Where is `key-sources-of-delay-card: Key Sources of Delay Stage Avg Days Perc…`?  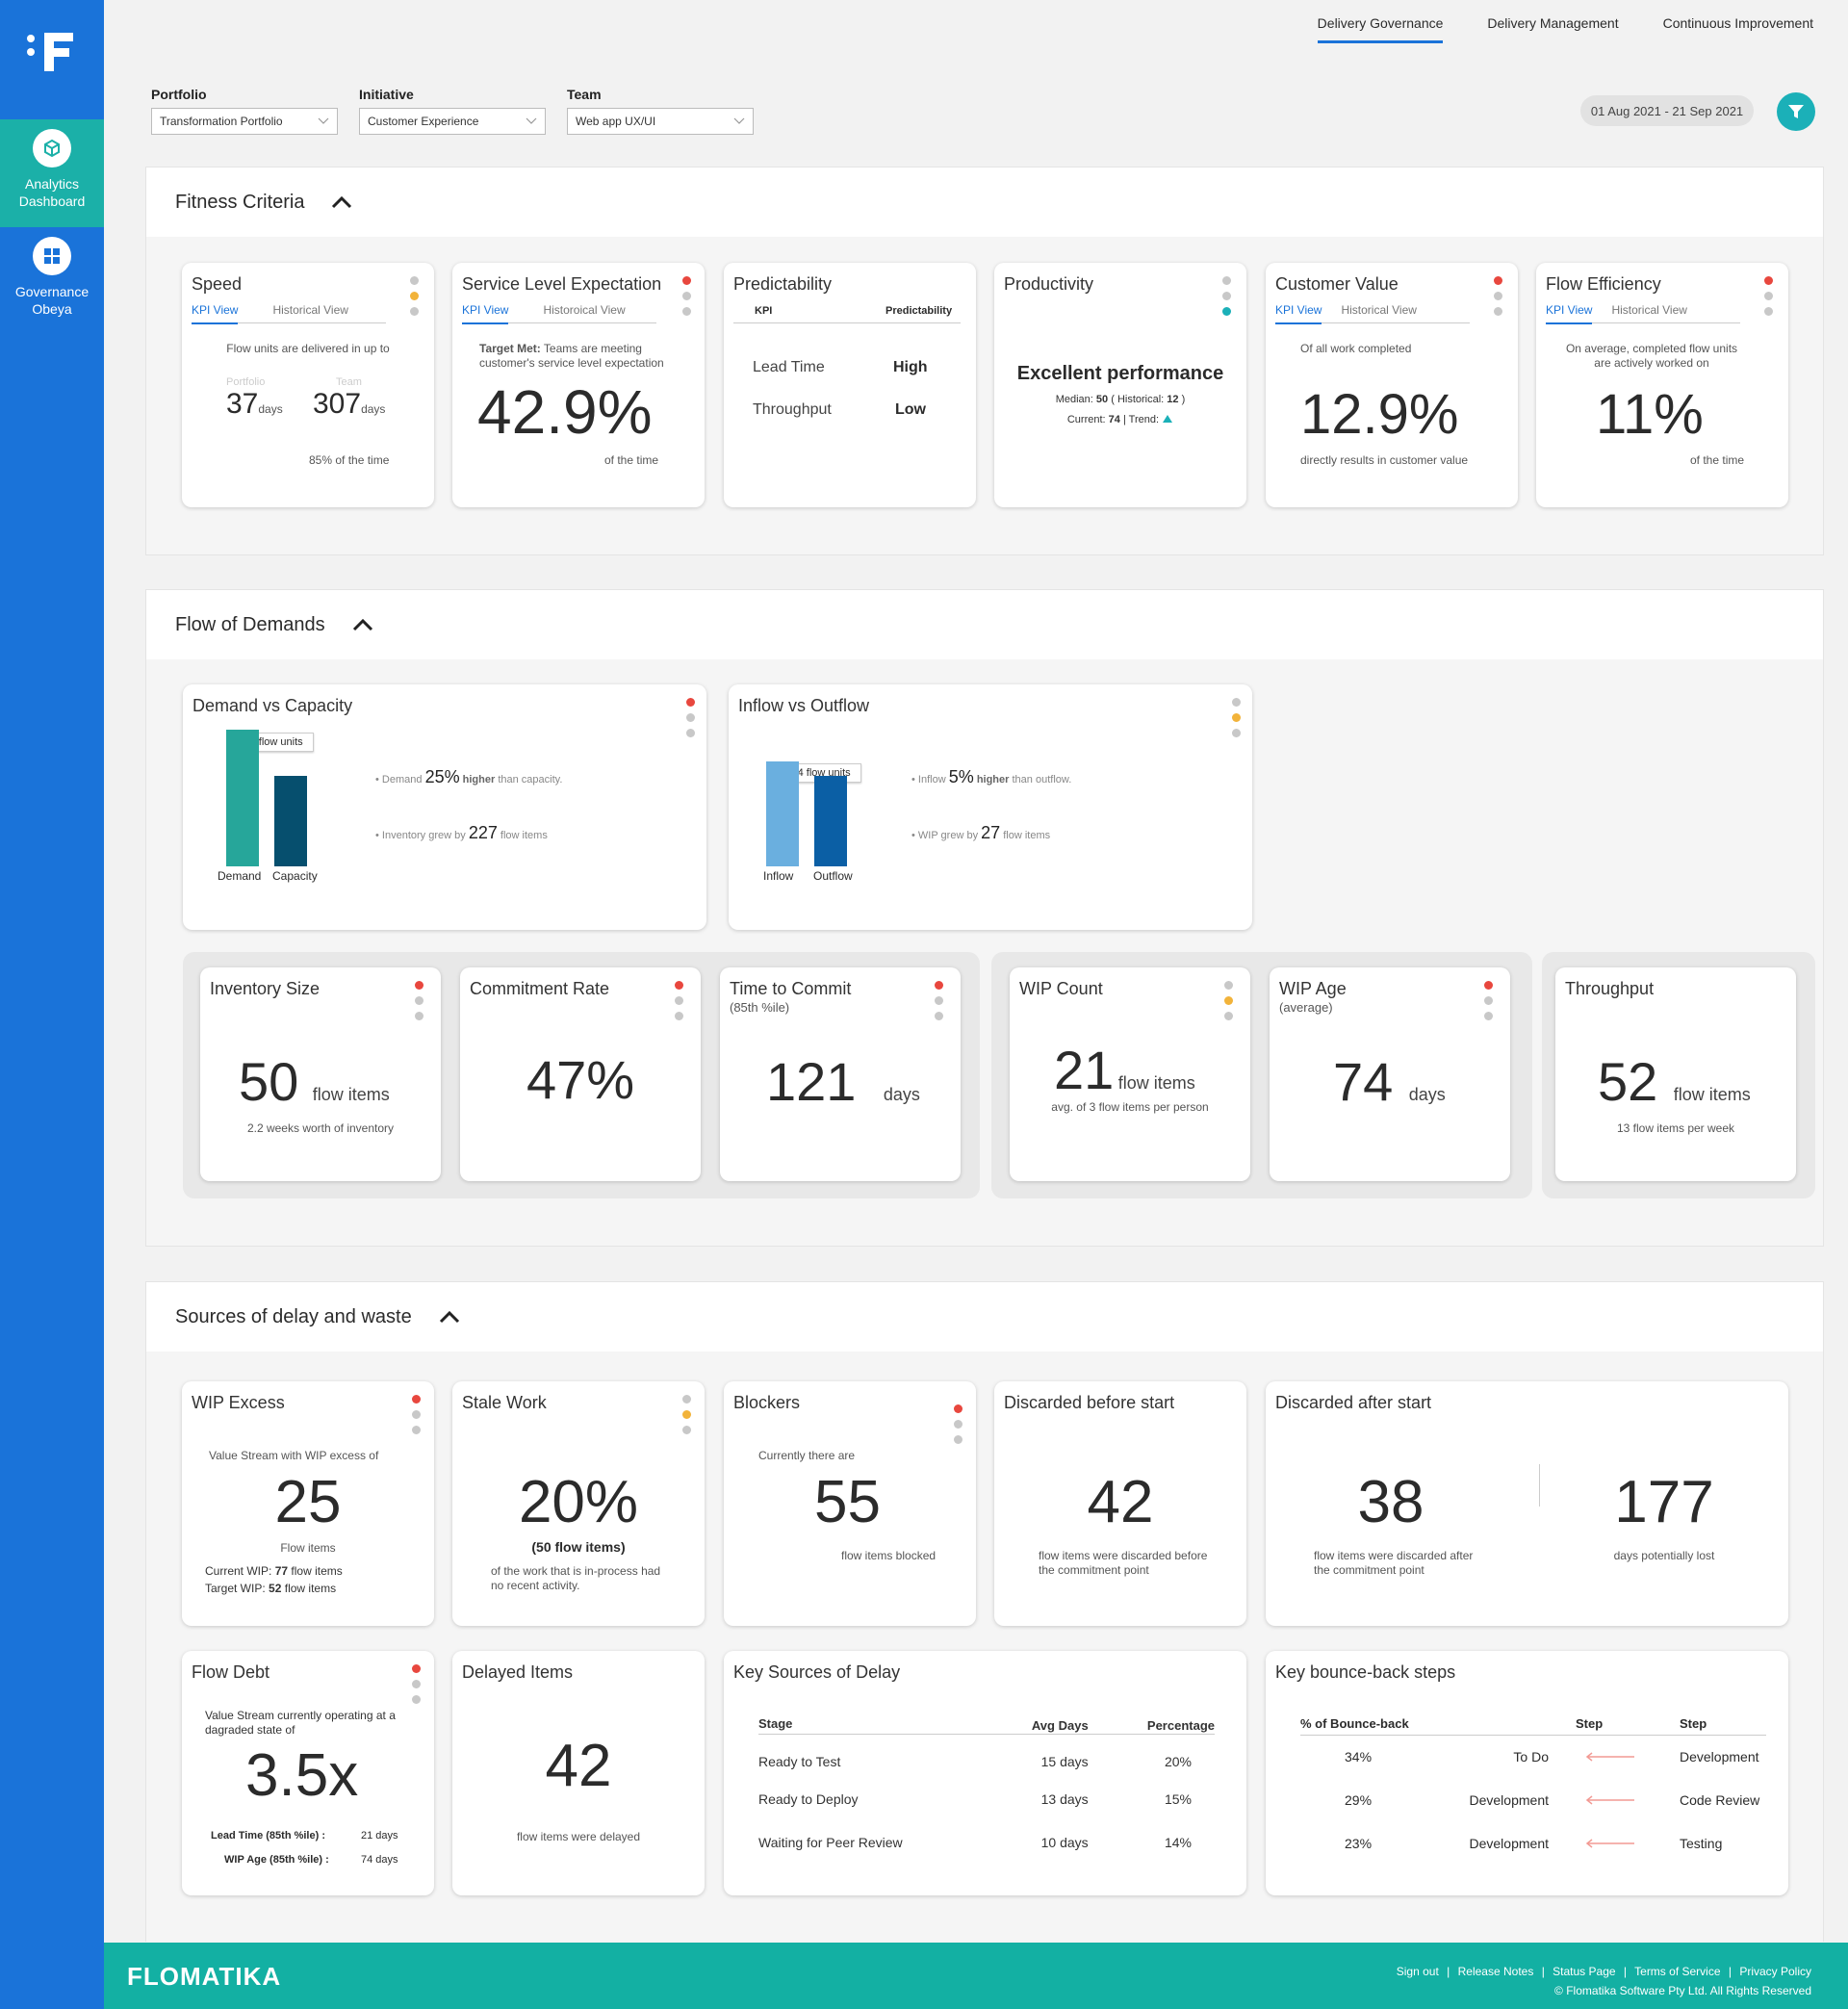
key-sources-of-delay-card: Key Sources of Delay Stage Avg Days Perc… is located at coordinates (985, 1773).